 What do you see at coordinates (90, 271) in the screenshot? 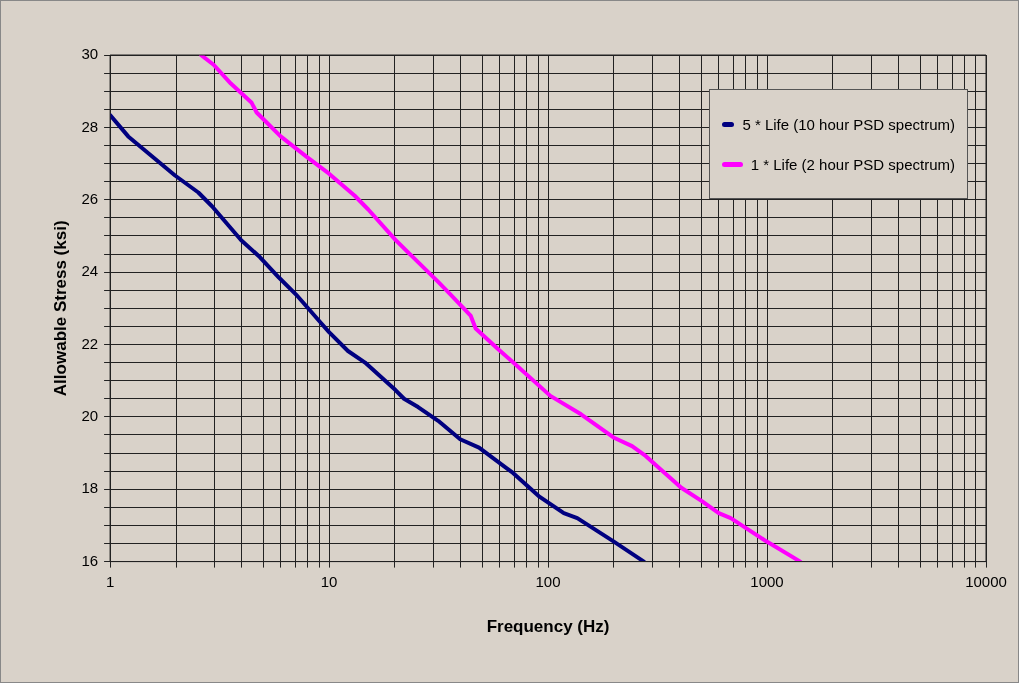
I see `y-tick-label: 24` at bounding box center [90, 271].